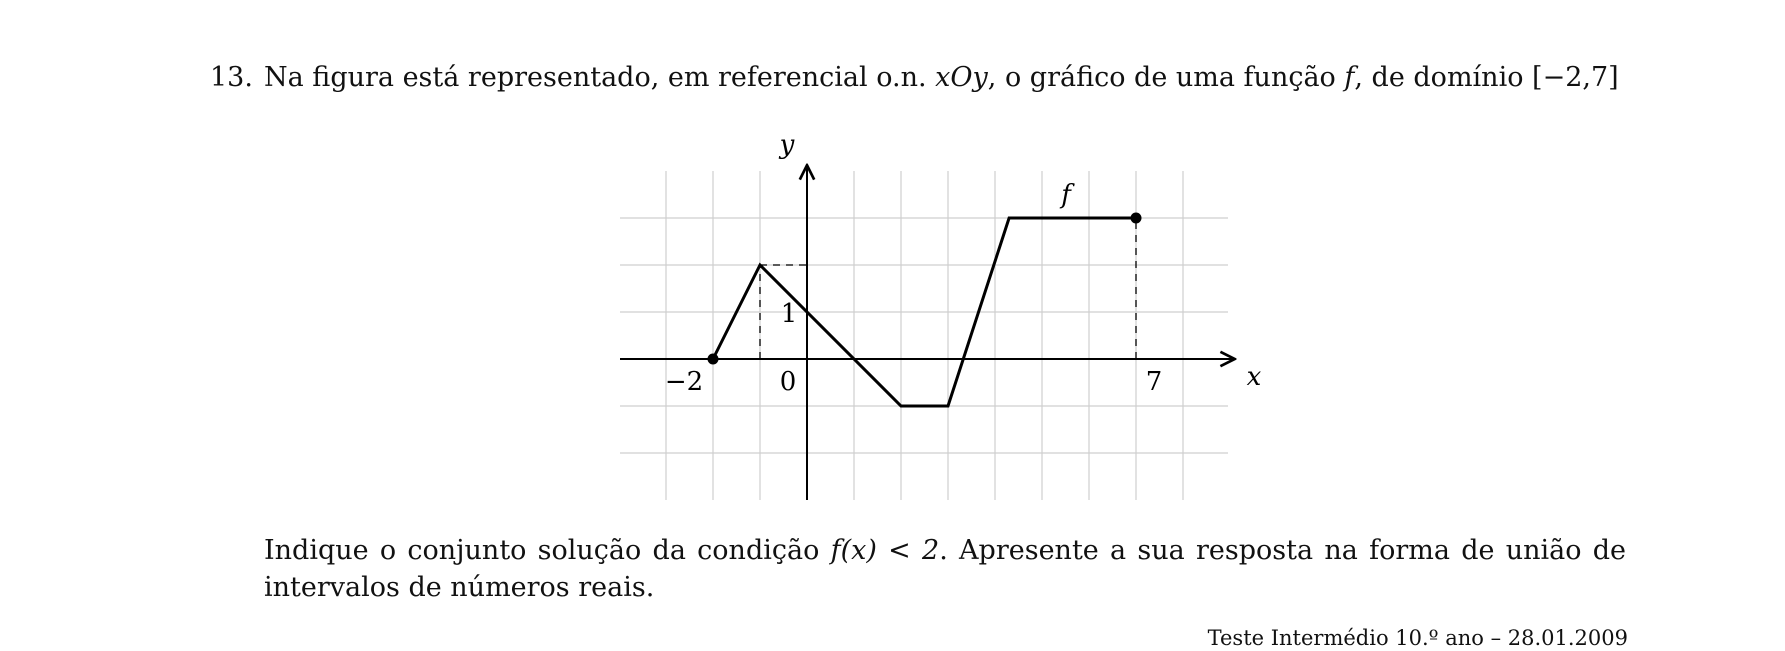 The width and height of the screenshot is (1785, 651). I want to click on function-polyline, so click(923, 312).